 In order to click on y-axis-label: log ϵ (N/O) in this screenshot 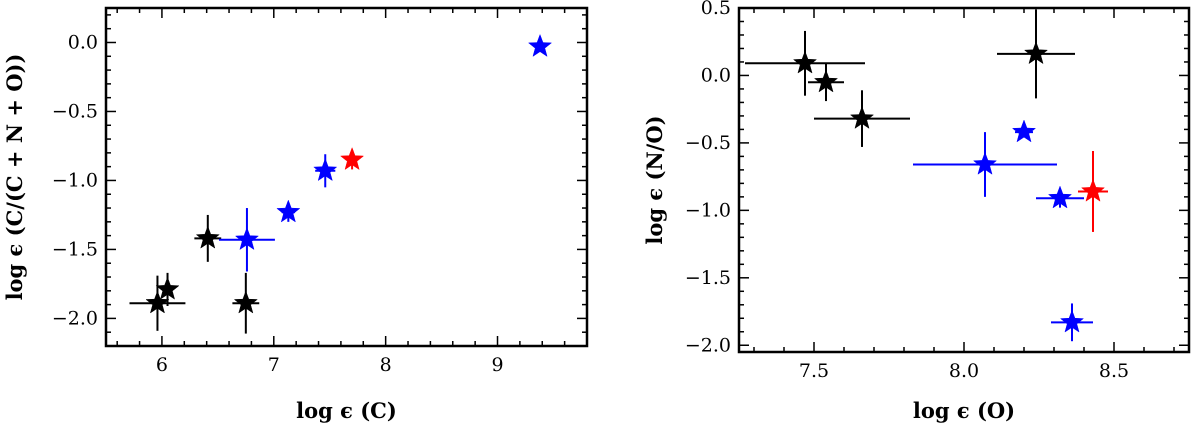, I will do `click(654, 179)`.